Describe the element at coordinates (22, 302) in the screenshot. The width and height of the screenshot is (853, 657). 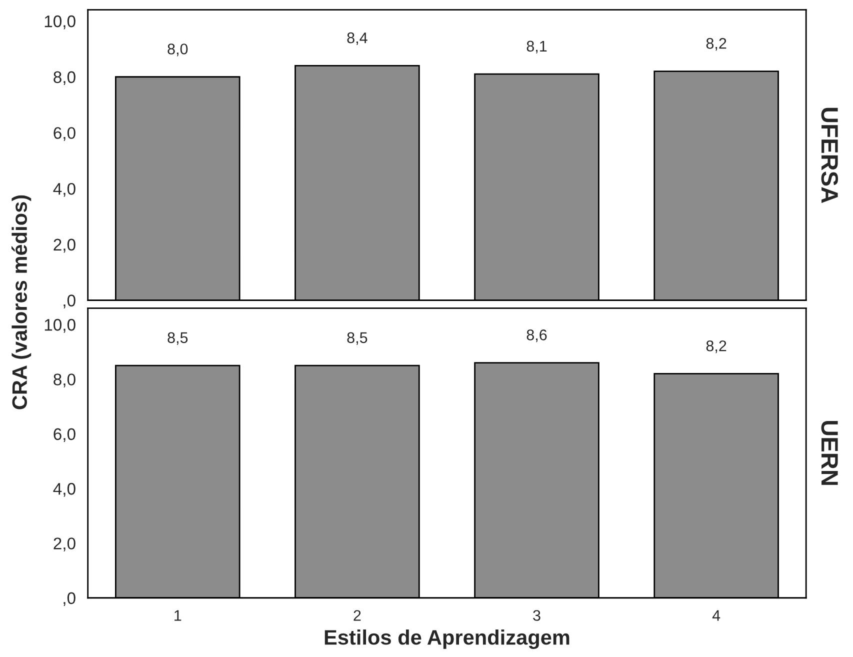
I see `y-axis-title: CRA (valores médios)` at that location.